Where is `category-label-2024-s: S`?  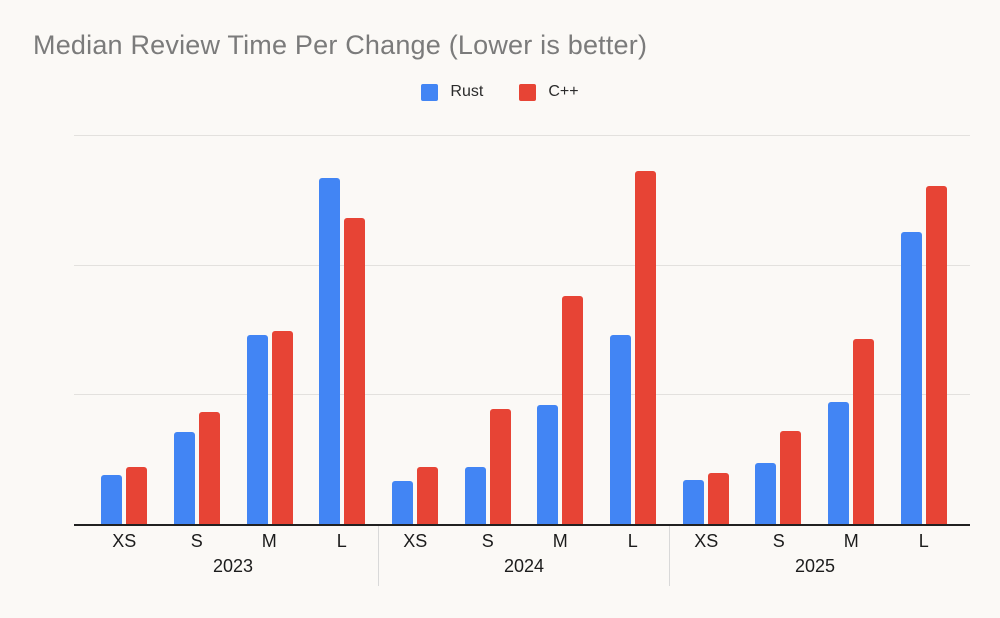
category-label-2024-s: S is located at coordinates (487, 540).